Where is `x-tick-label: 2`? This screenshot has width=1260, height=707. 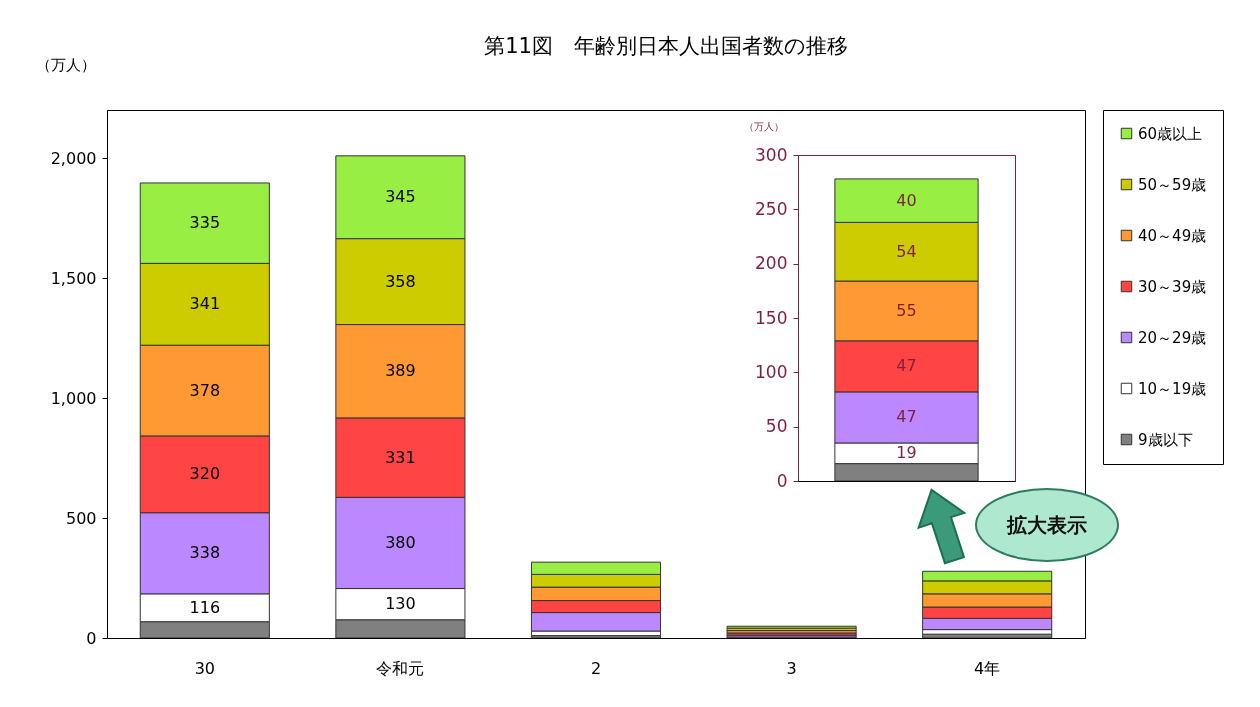
x-tick-label: 2 is located at coordinates (596, 668).